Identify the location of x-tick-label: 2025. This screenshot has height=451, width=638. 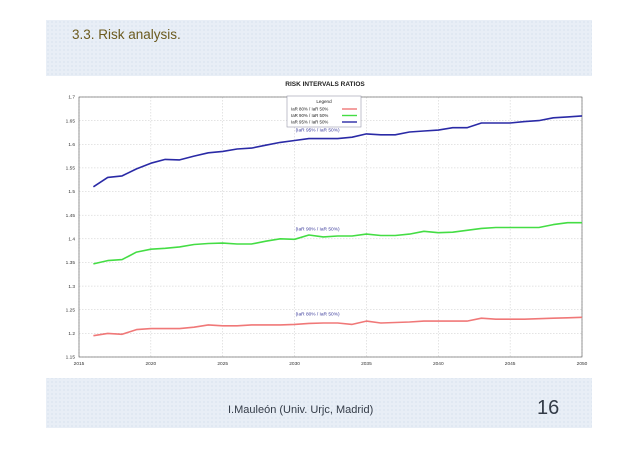
(222, 364).